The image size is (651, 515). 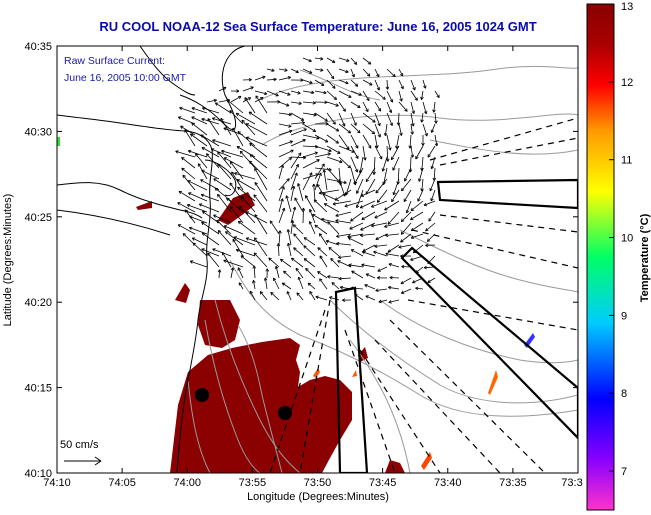 What do you see at coordinates (83, 461) in the screenshot?
I see `scale-arrow` at bounding box center [83, 461].